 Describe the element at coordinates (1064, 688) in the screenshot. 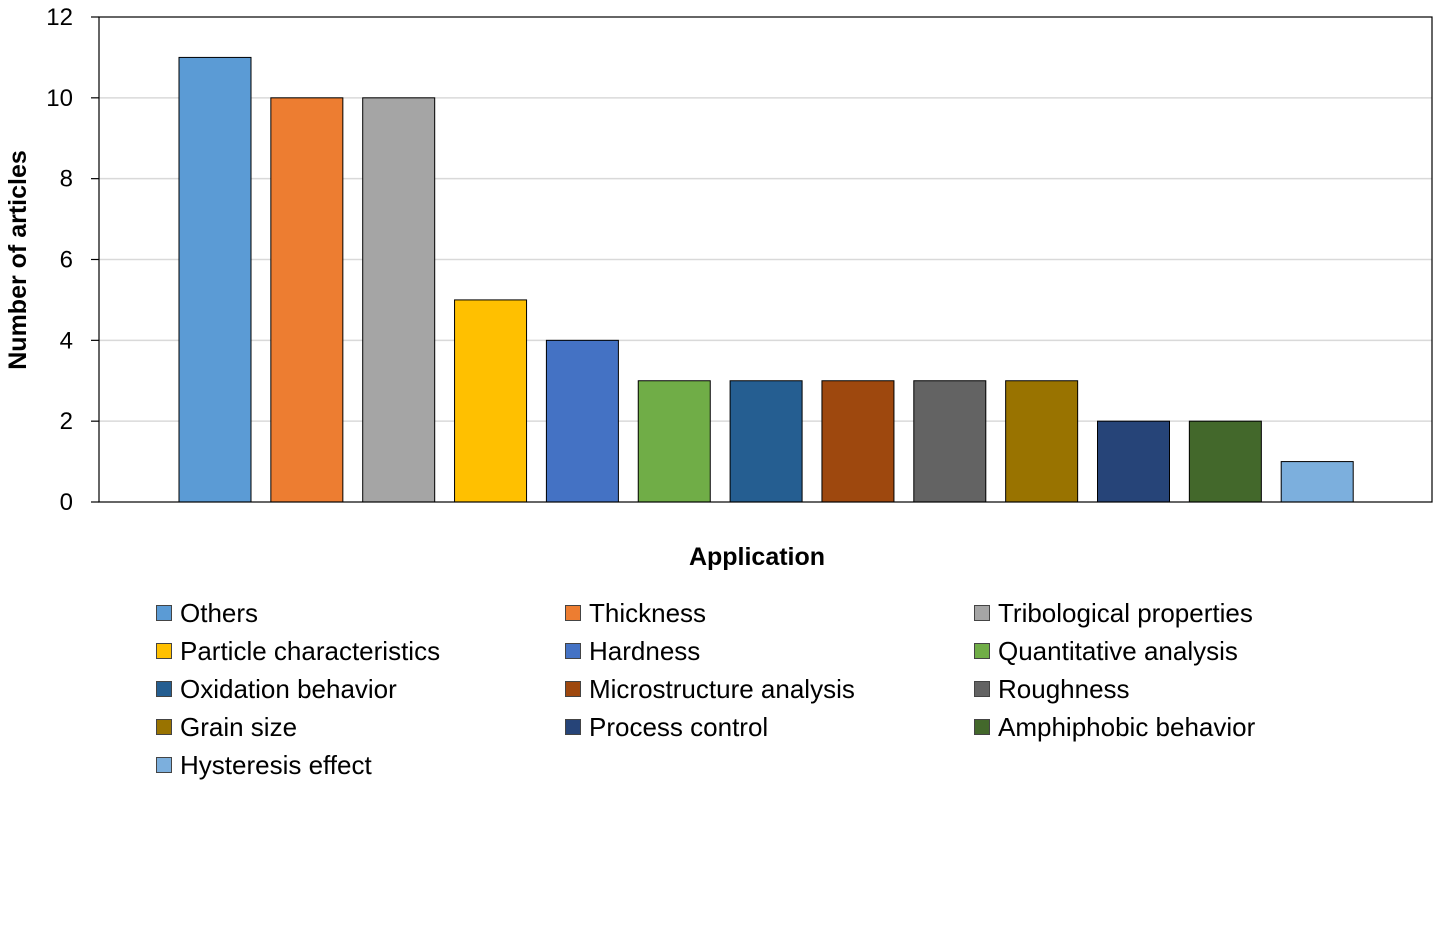

I see `legend-label: Roughness` at that location.